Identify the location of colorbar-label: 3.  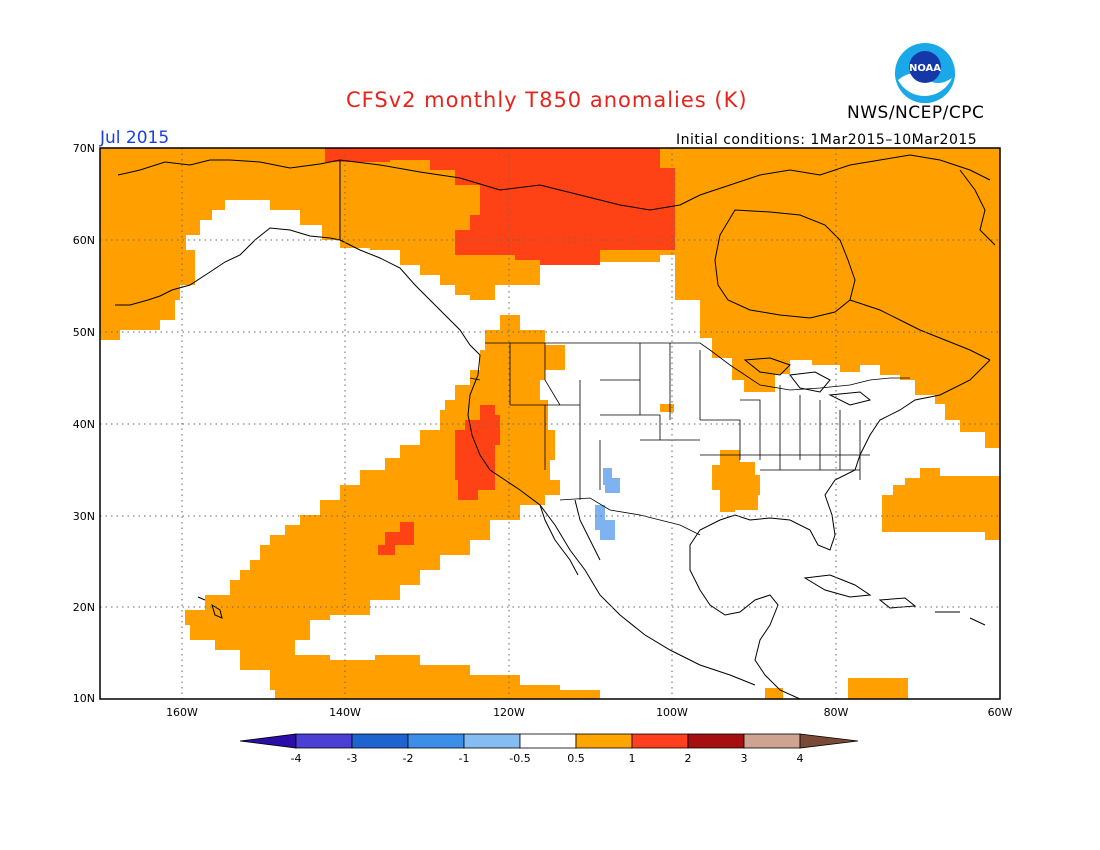
(744, 758).